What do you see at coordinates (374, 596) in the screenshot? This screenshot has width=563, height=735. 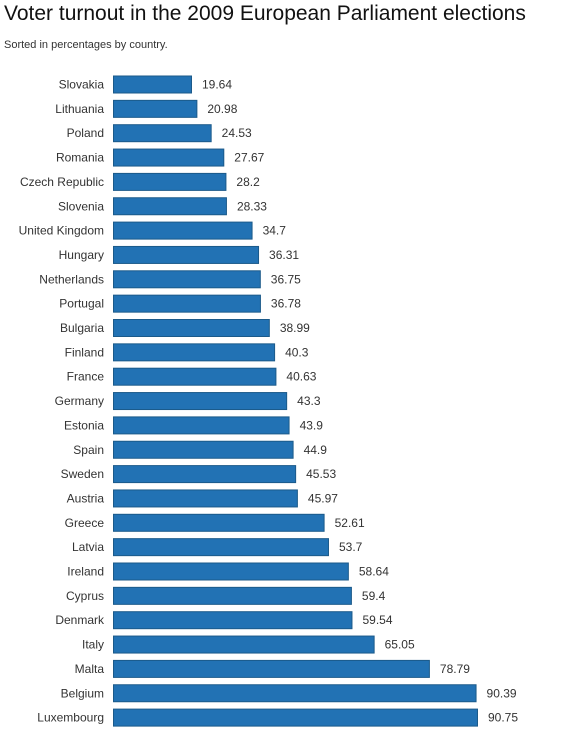 I see `value-label: 59.4` at bounding box center [374, 596].